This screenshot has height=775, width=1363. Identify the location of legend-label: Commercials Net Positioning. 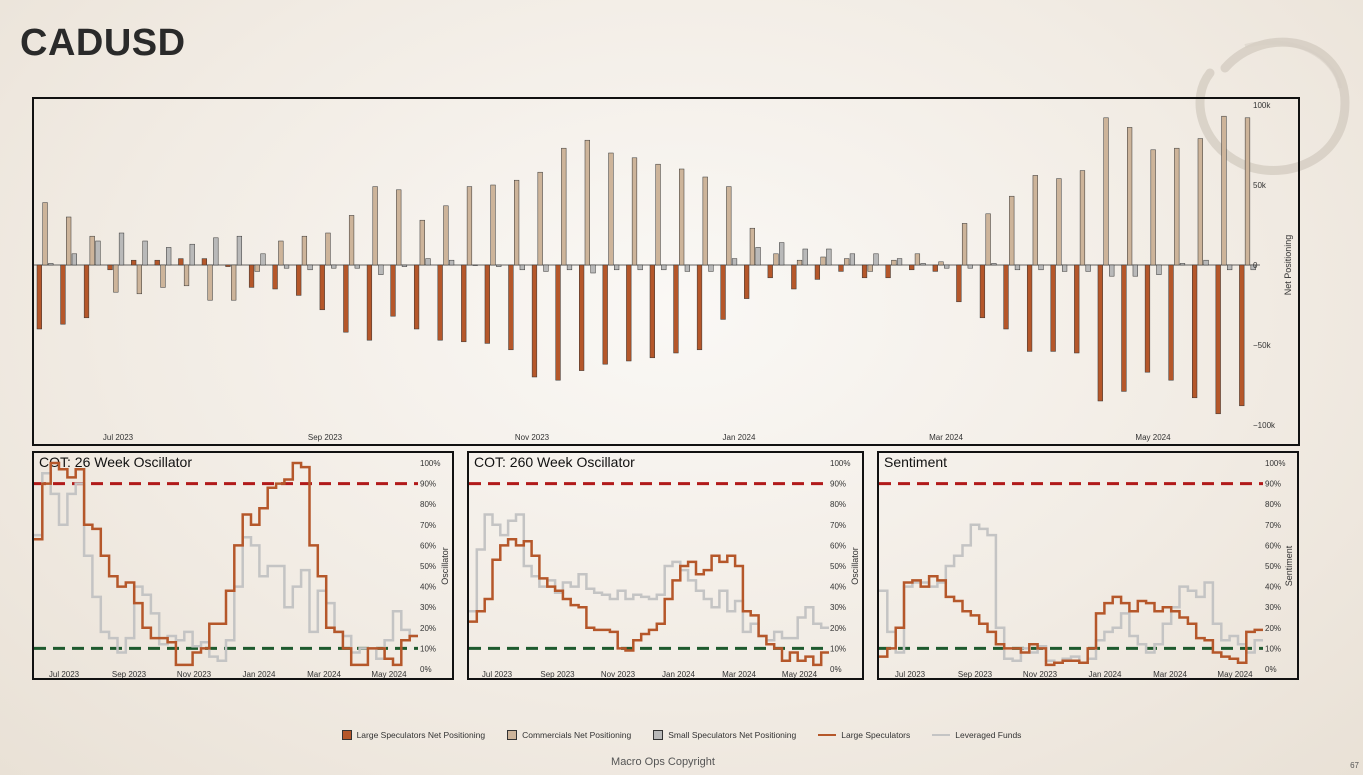
(577, 735).